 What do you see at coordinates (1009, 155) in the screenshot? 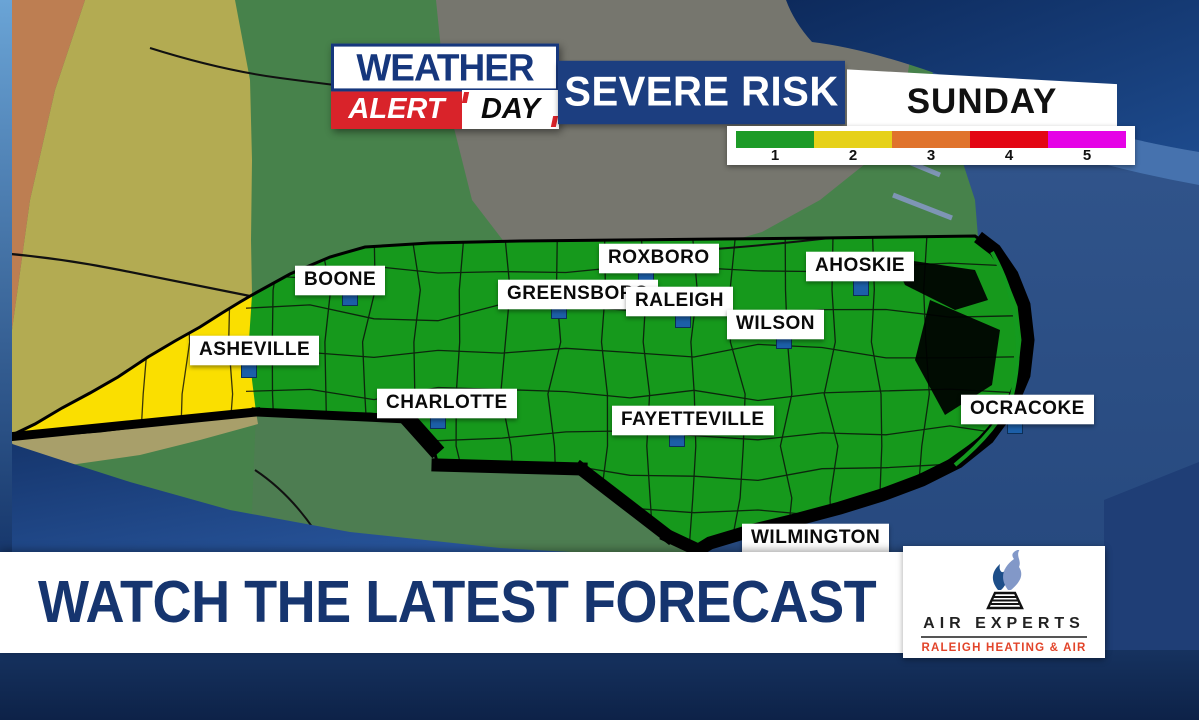
I see `risk-level-4-number: 4` at bounding box center [1009, 155].